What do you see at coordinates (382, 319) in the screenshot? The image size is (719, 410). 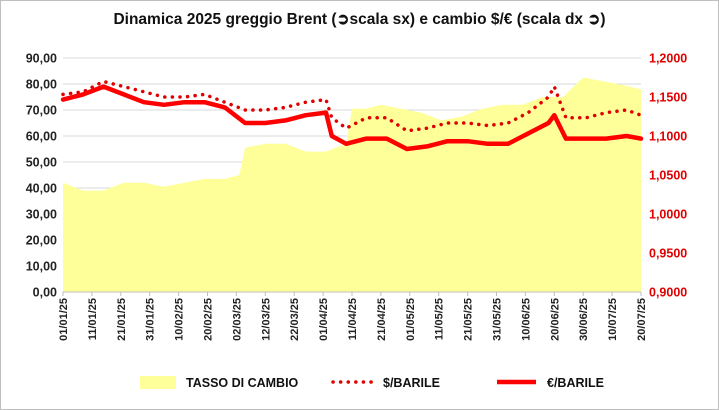 I see `x-tick-label: 21/04/25` at bounding box center [382, 319].